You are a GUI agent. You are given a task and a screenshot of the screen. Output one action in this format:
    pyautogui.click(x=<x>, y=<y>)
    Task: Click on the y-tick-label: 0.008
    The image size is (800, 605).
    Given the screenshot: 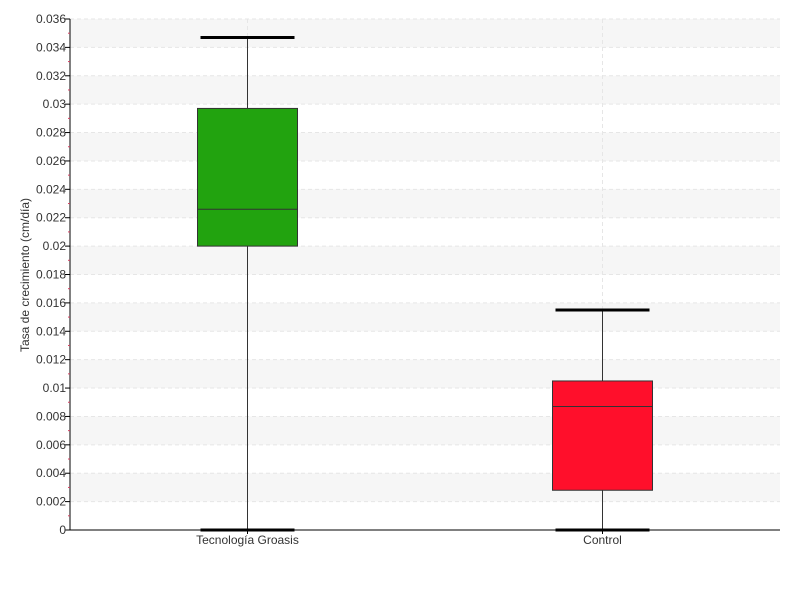 What is the action you would take?
    pyautogui.click(x=51, y=416)
    